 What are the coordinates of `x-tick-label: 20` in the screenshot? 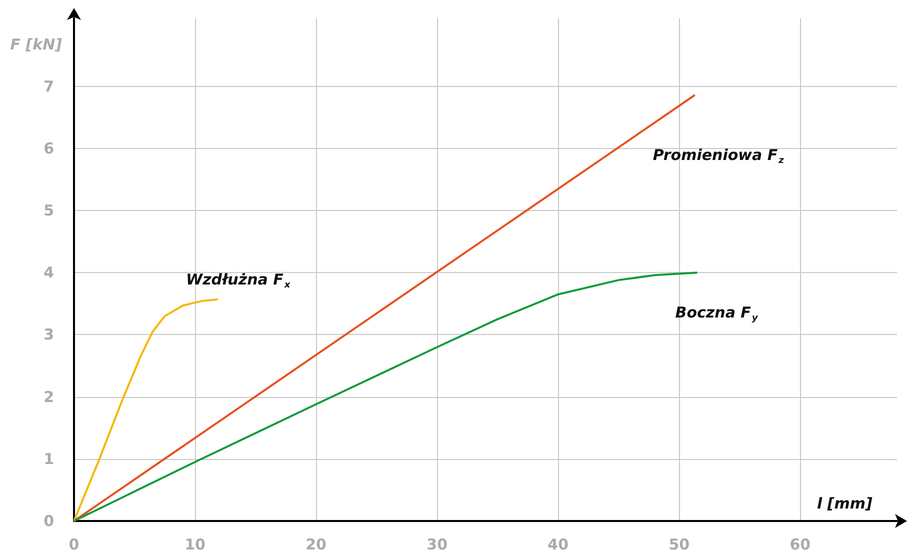 It's located at (316, 545).